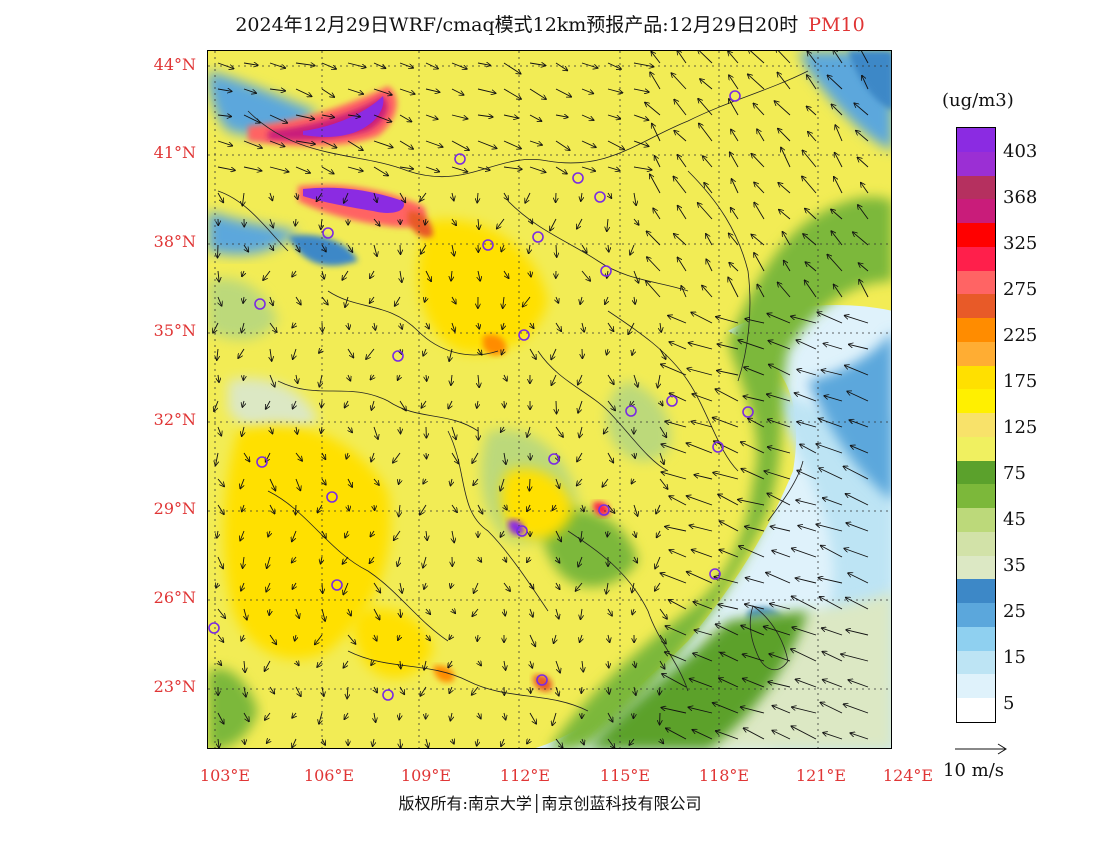 The image size is (1100, 850). Describe the element at coordinates (1020, 151) in the screenshot. I see `legend-label: 403` at that location.